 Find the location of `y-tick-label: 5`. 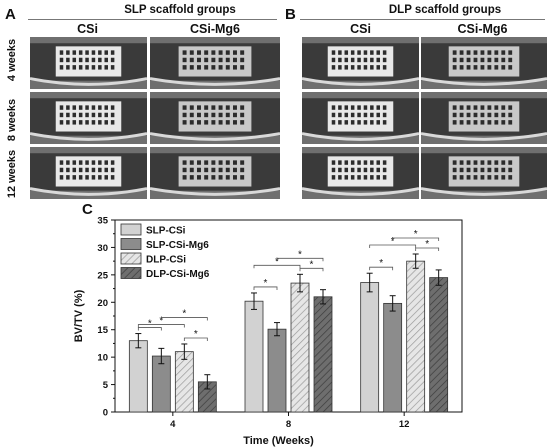

y-tick-label: 5 is located at coordinates (106, 385).